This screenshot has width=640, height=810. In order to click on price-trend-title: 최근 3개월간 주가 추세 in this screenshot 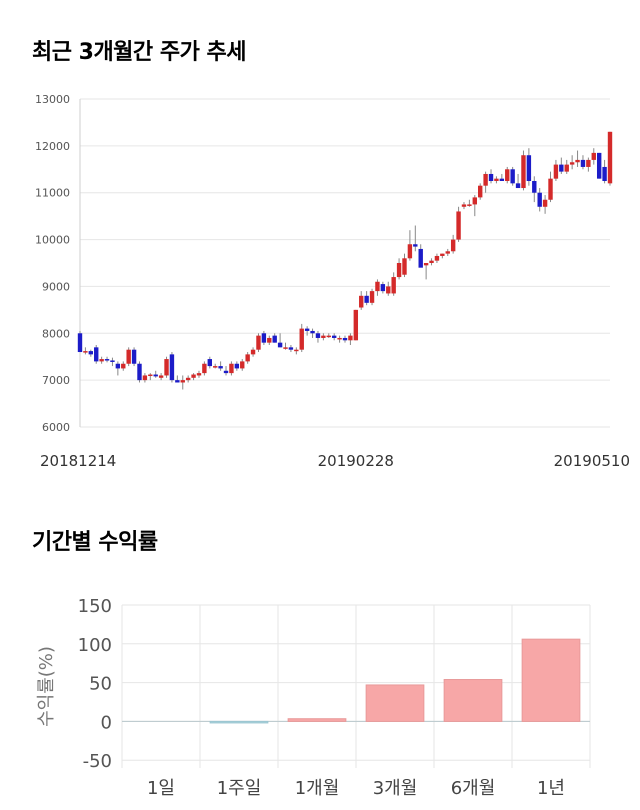, I will do `click(139, 52)`.